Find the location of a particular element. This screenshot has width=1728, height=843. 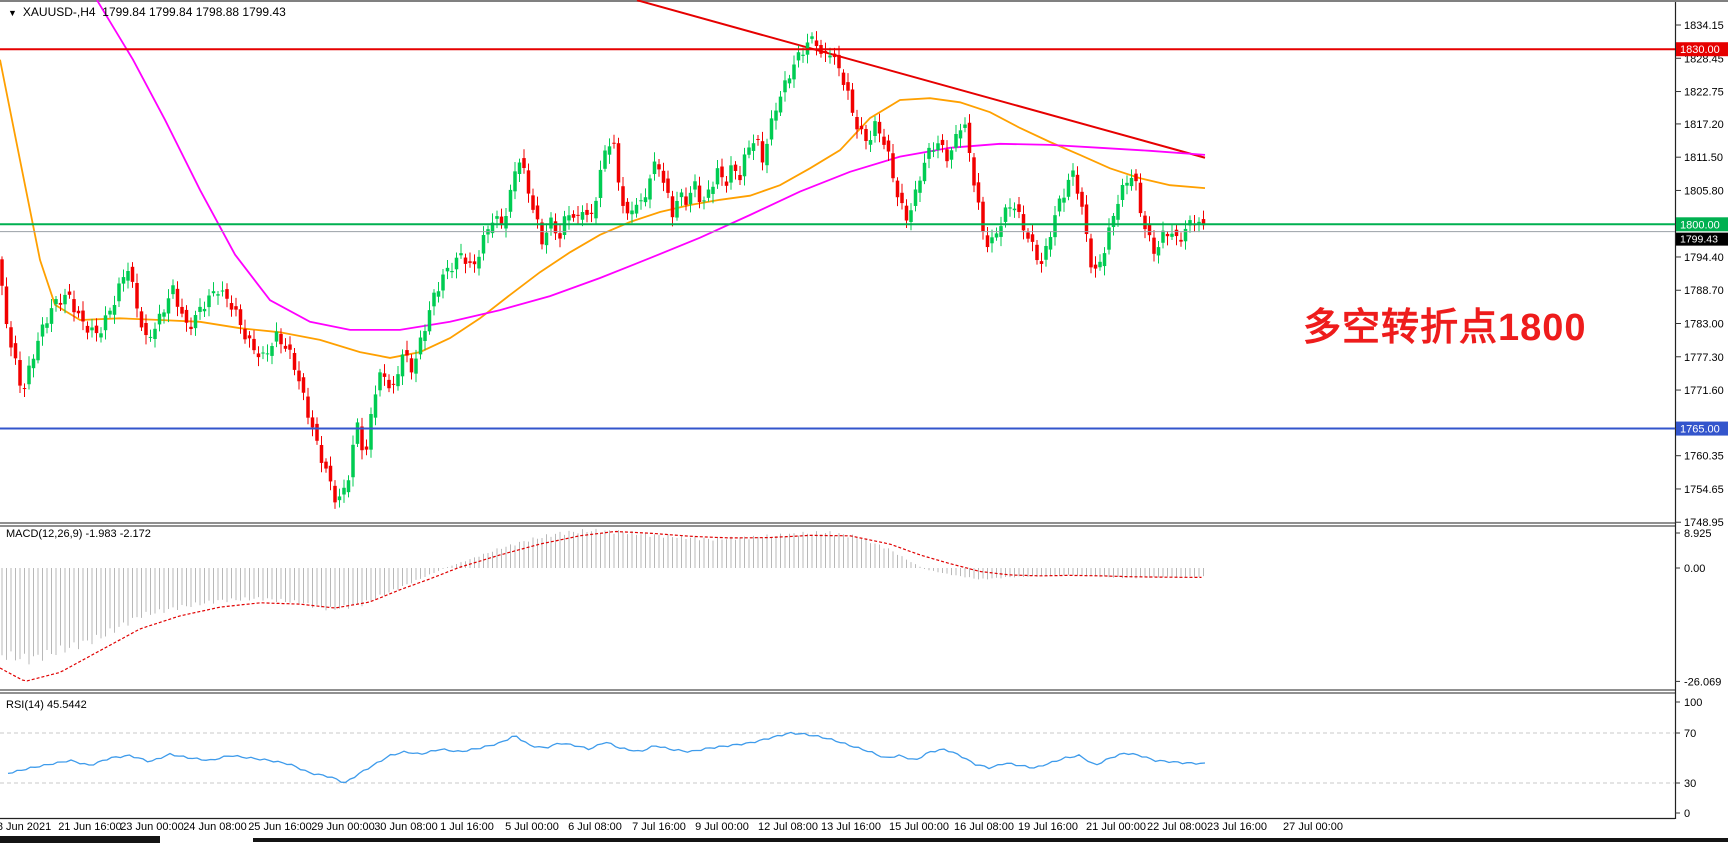

annotation-text: 多空转折点1800 is located at coordinates (1445, 328).